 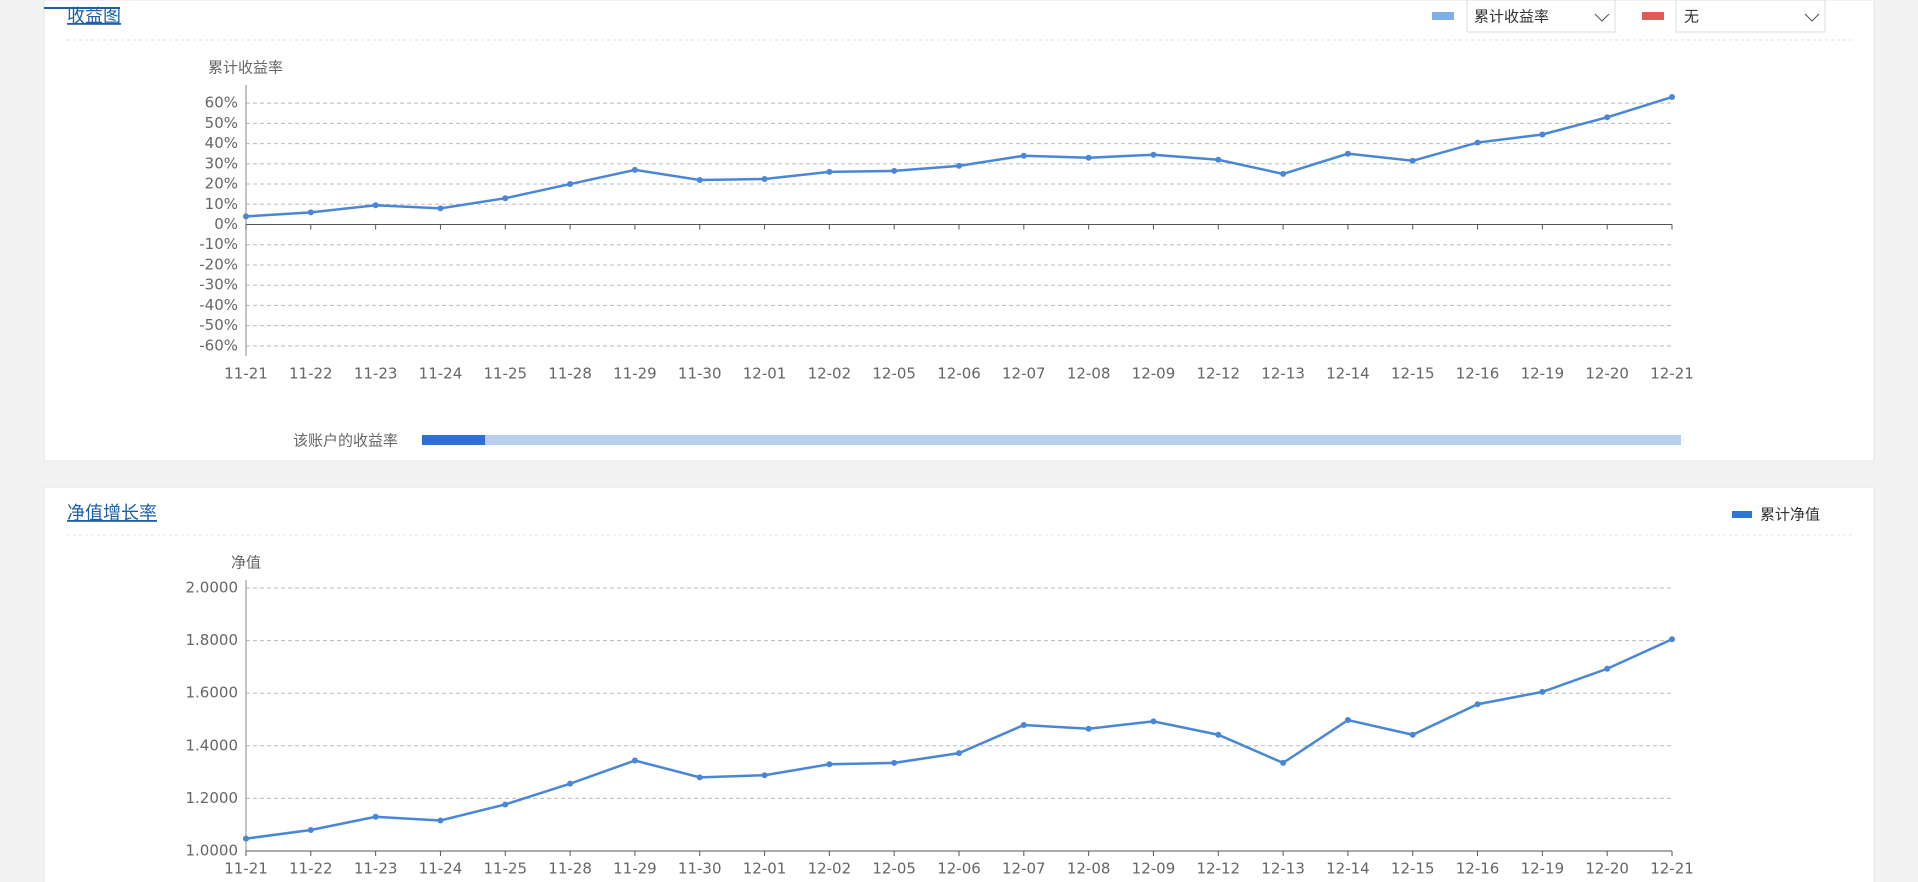 What do you see at coordinates (1511, 17) in the screenshot?
I see `dropdown-text: 累计收益率` at bounding box center [1511, 17].